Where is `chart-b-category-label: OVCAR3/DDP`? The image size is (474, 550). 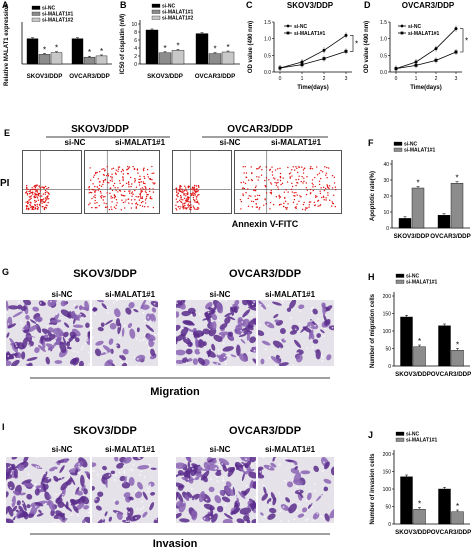 chart-b-category-label: OVCAR3/DDP is located at coordinates (215, 76).